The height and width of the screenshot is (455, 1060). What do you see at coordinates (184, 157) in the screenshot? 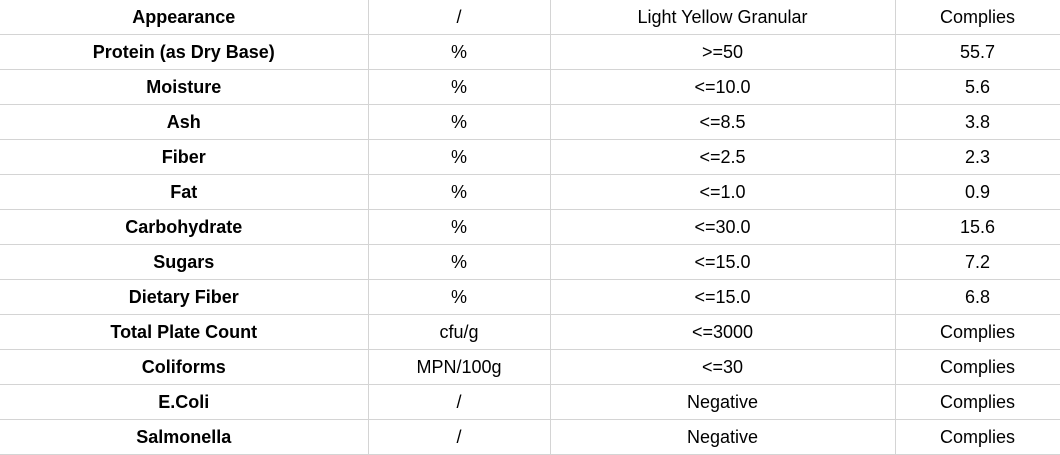
I see `item-cell: Fiber` at bounding box center [184, 157].